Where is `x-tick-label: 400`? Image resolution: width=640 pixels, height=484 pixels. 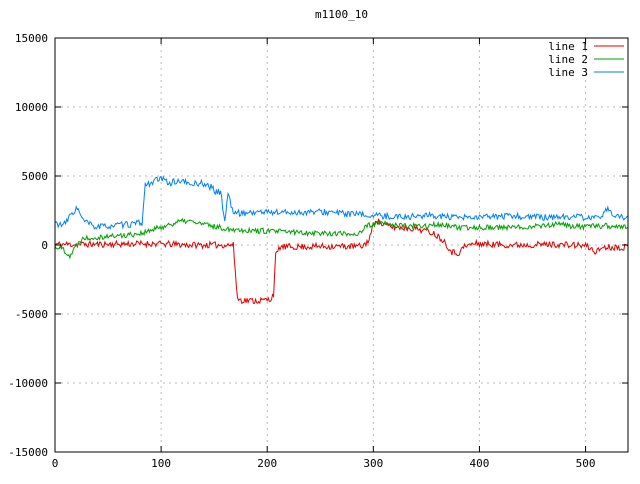 x-tick-label: 400 is located at coordinates (480, 463).